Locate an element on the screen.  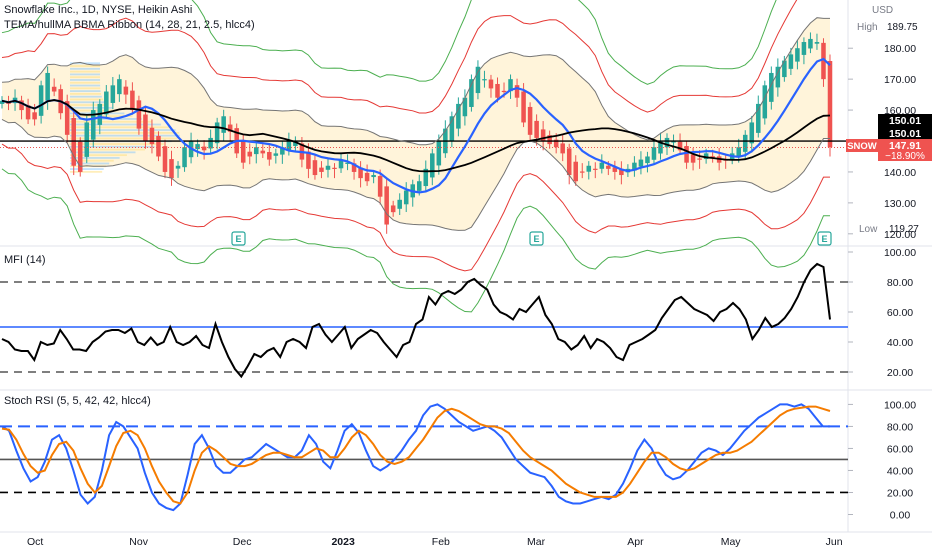
low-value: 119.27 is located at coordinates (904, 229).